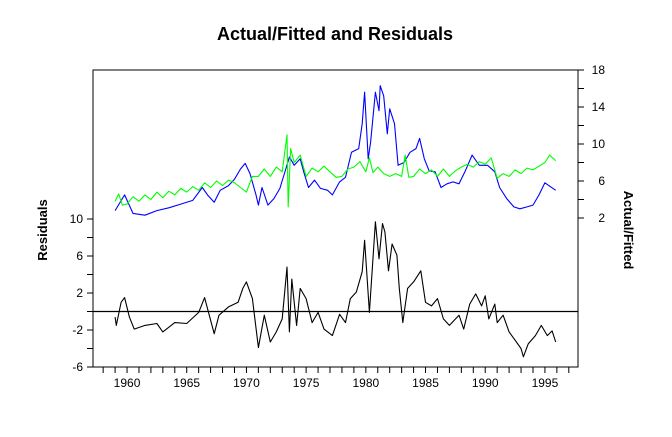  What do you see at coordinates (545, 383) in the screenshot?
I see `x-tick-label: 1995` at bounding box center [545, 383].